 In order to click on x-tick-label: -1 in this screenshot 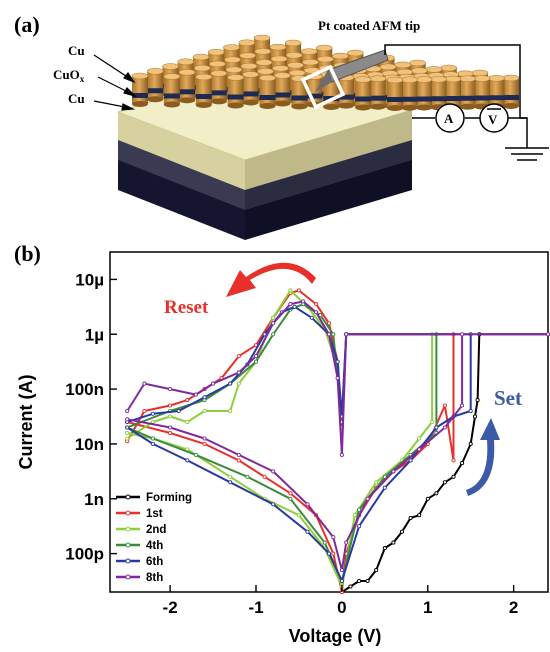, I will do `click(255, 607)`.